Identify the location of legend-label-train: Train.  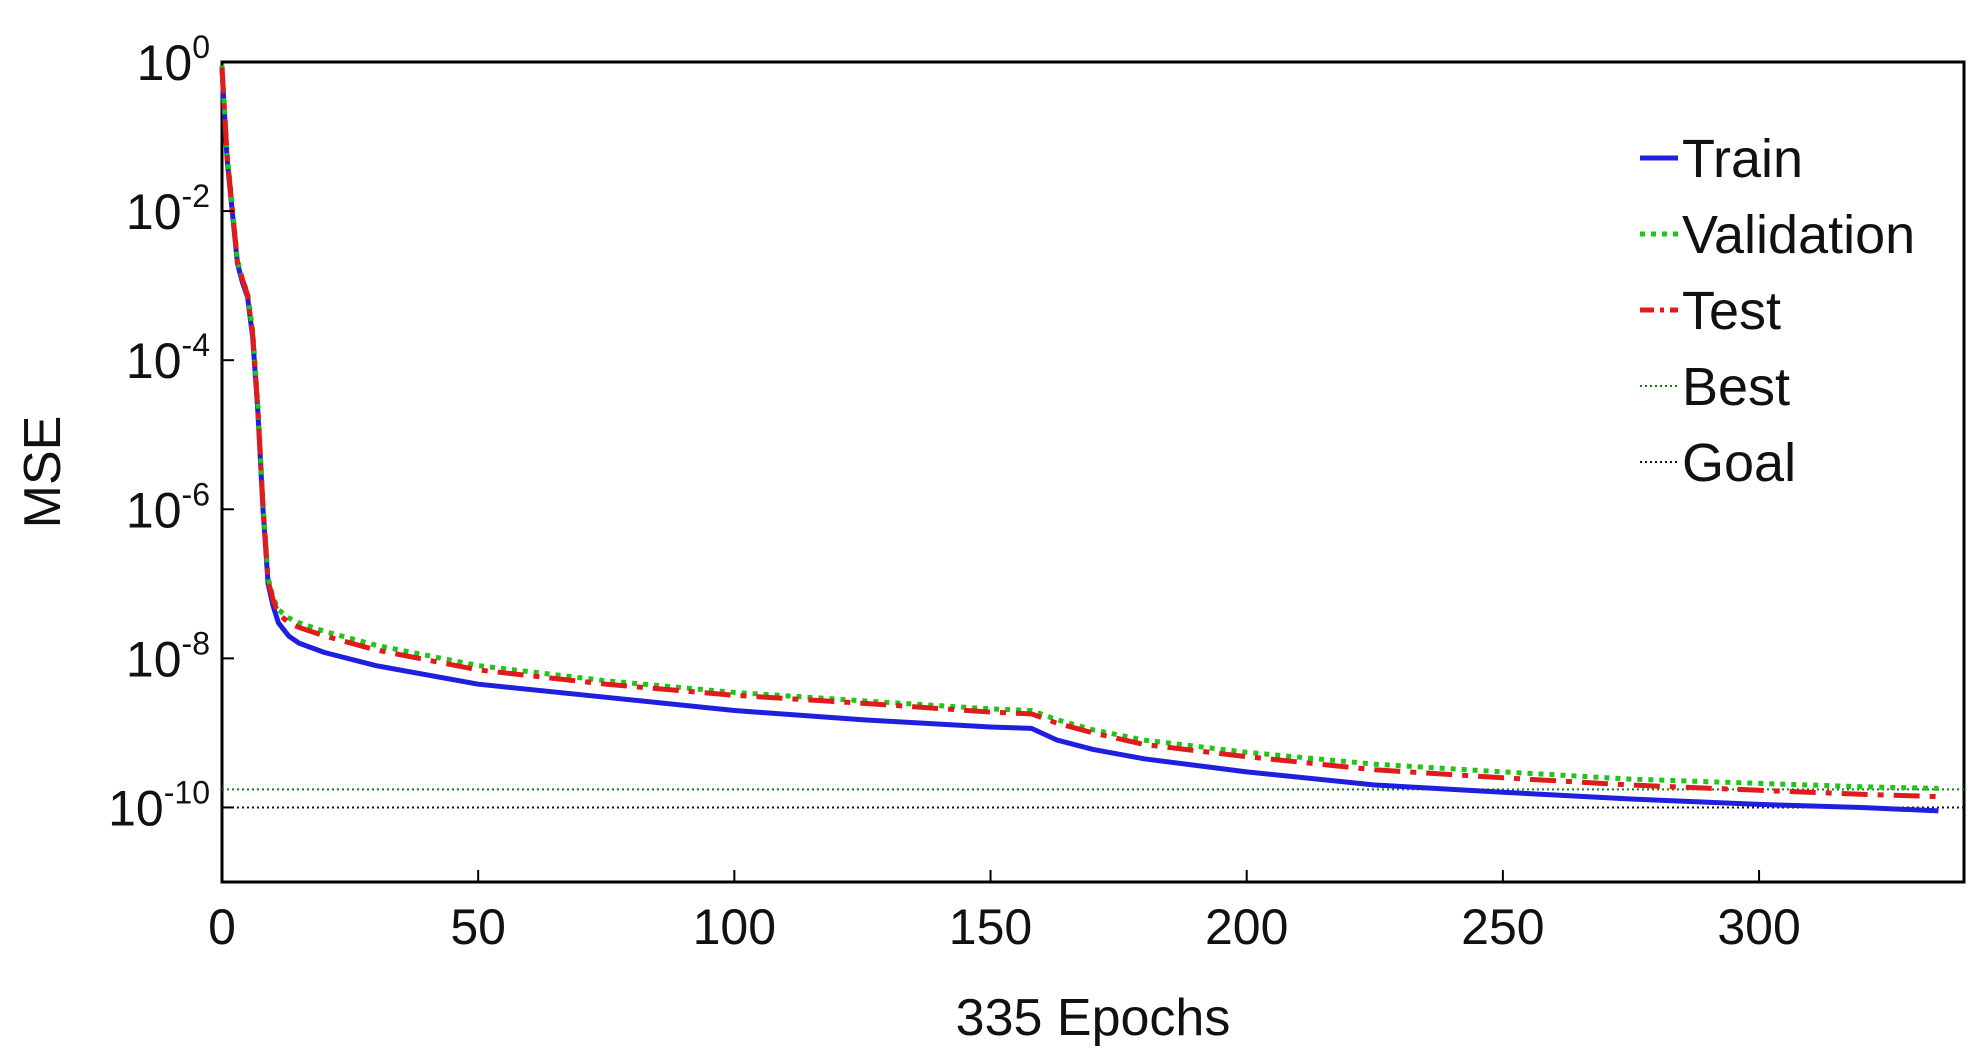
(1742, 159).